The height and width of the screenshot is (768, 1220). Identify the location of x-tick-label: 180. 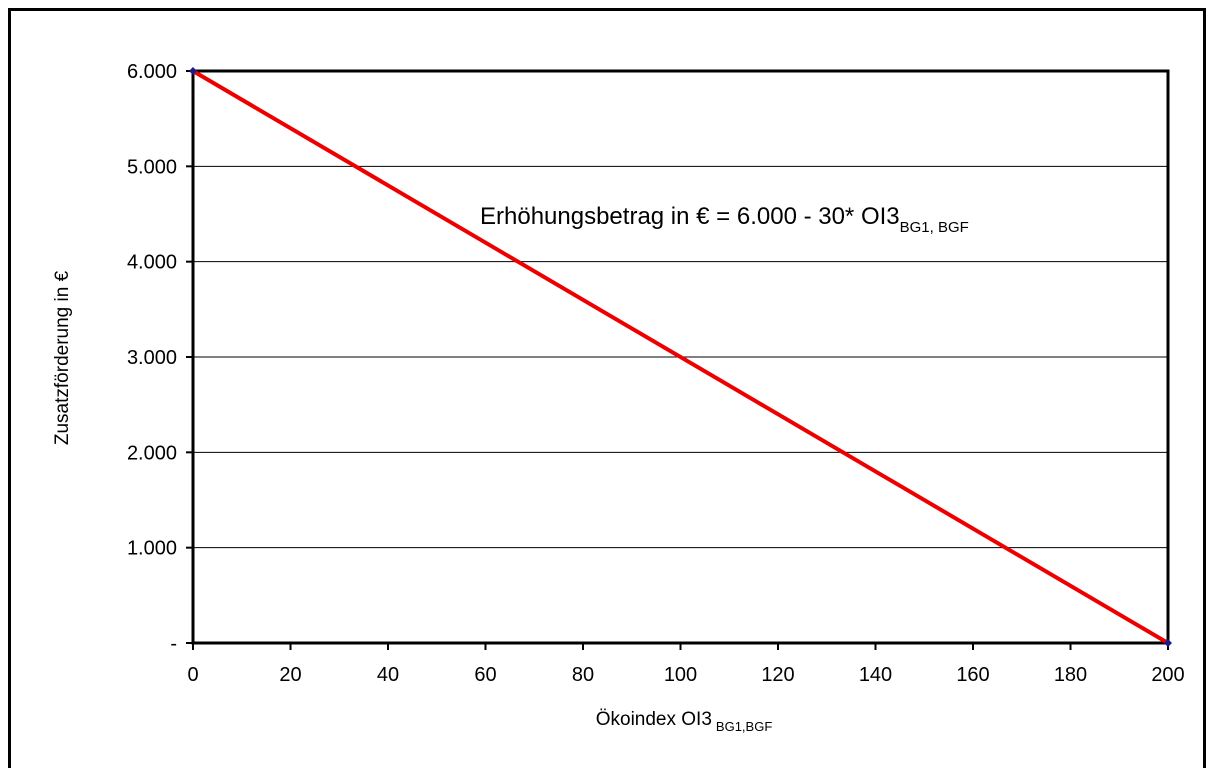
(1070, 675).